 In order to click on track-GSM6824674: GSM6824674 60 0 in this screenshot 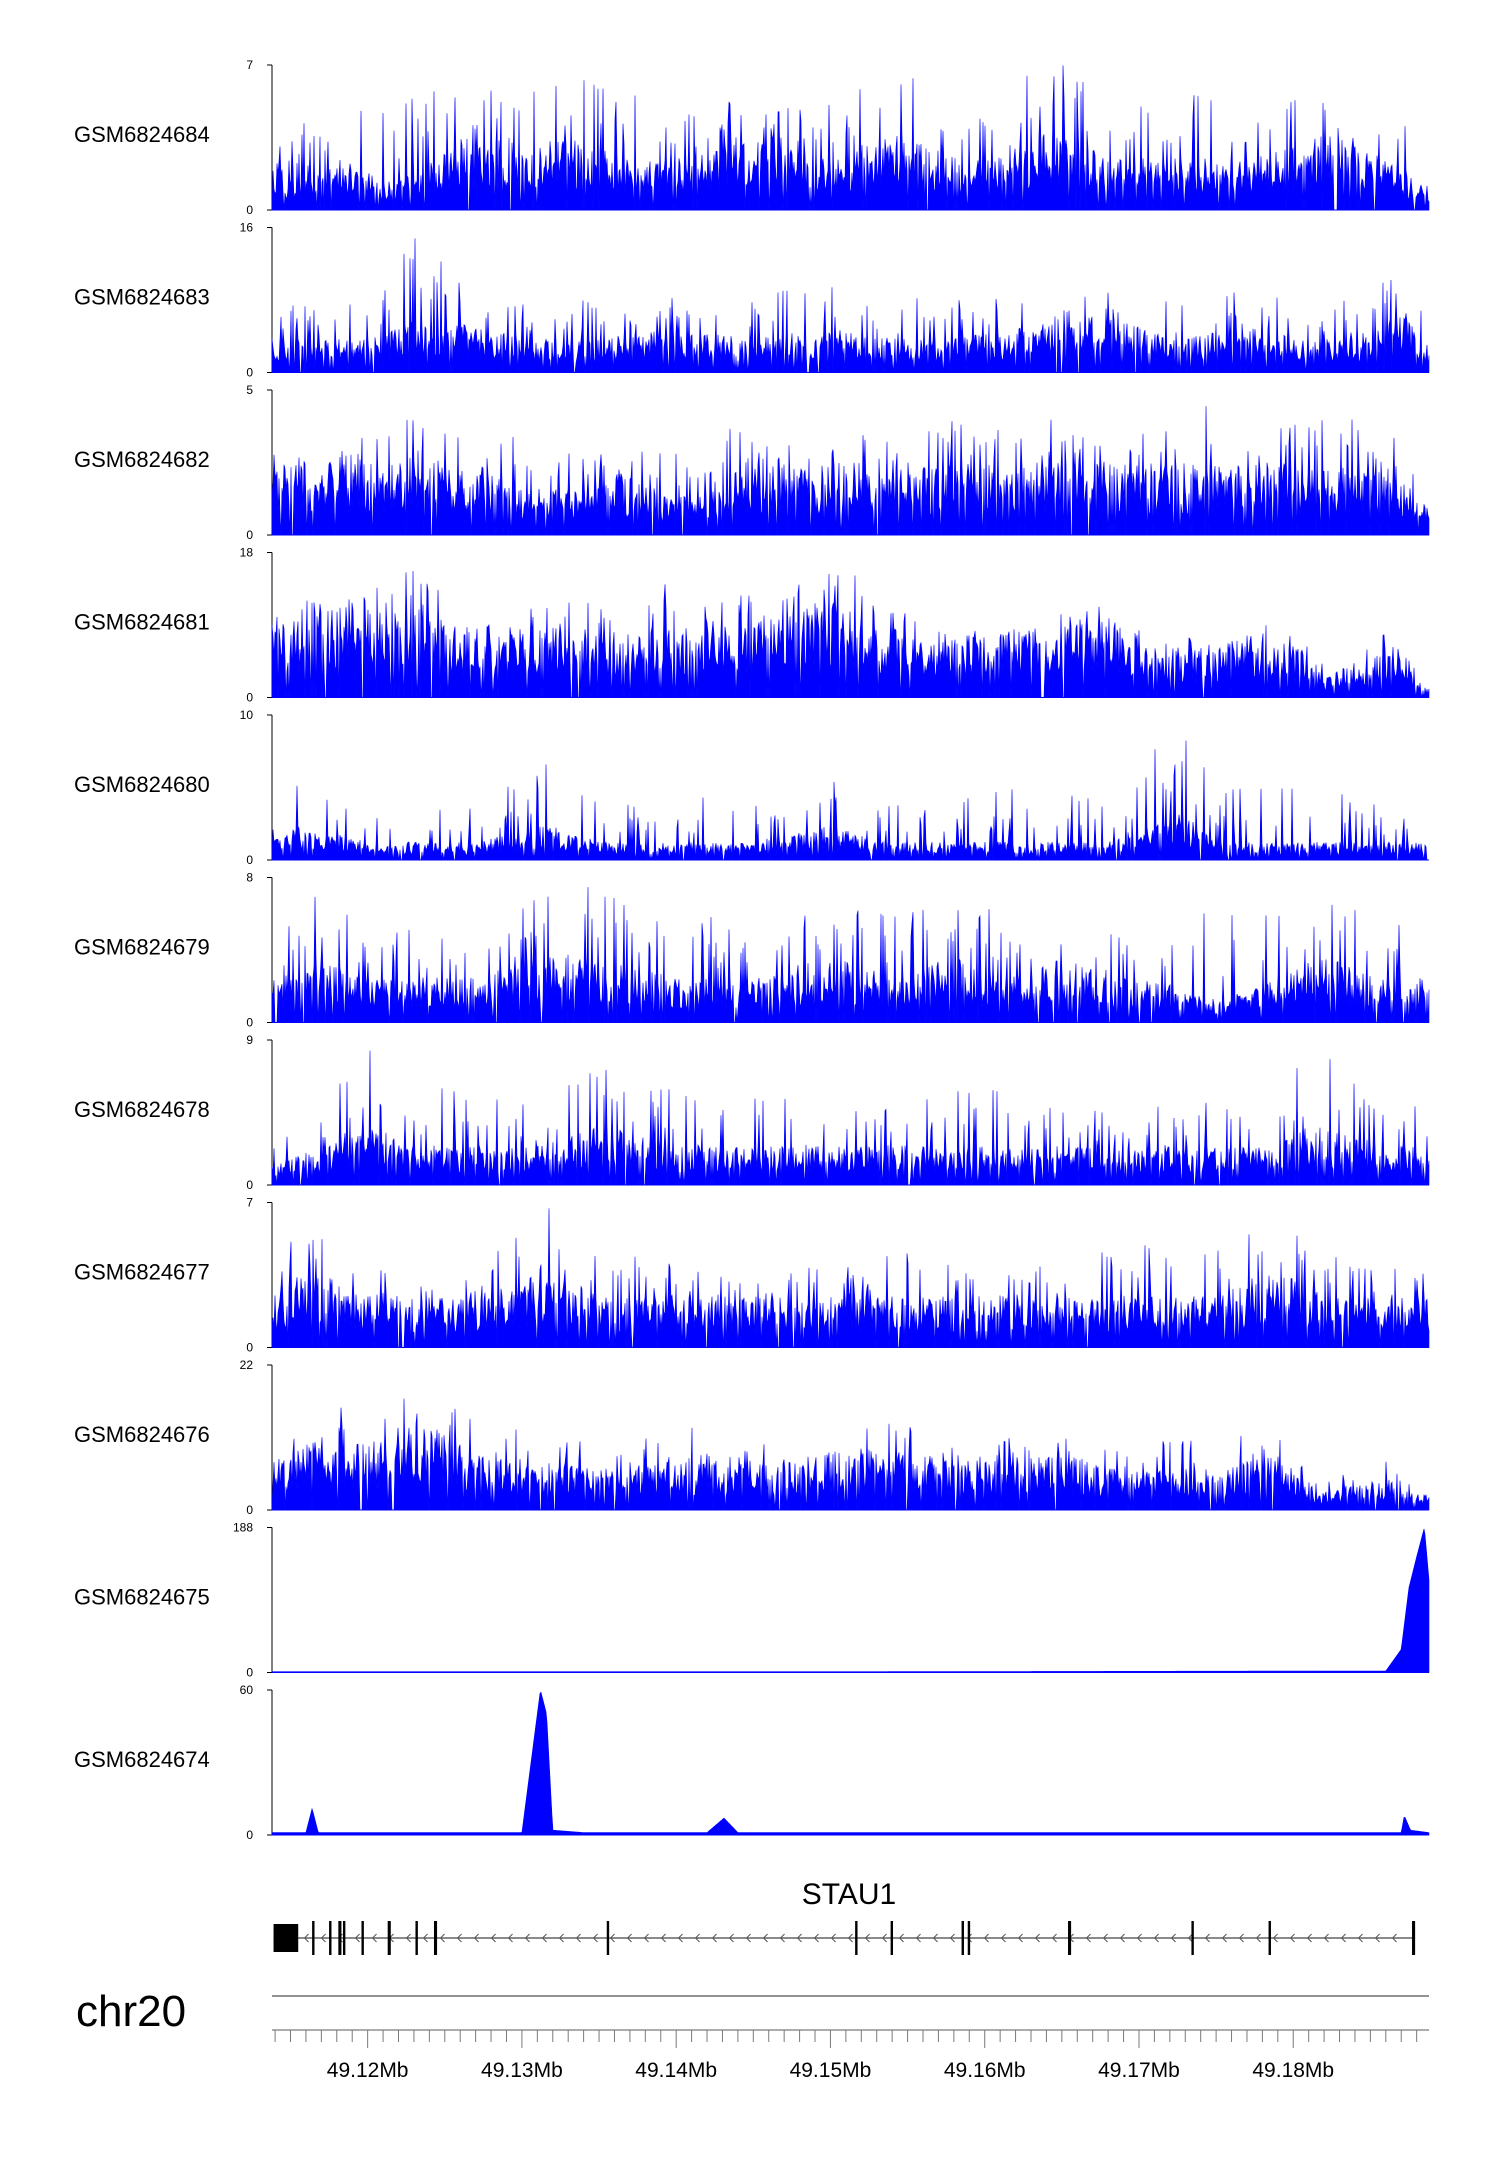, I will do `click(752, 1762)`.